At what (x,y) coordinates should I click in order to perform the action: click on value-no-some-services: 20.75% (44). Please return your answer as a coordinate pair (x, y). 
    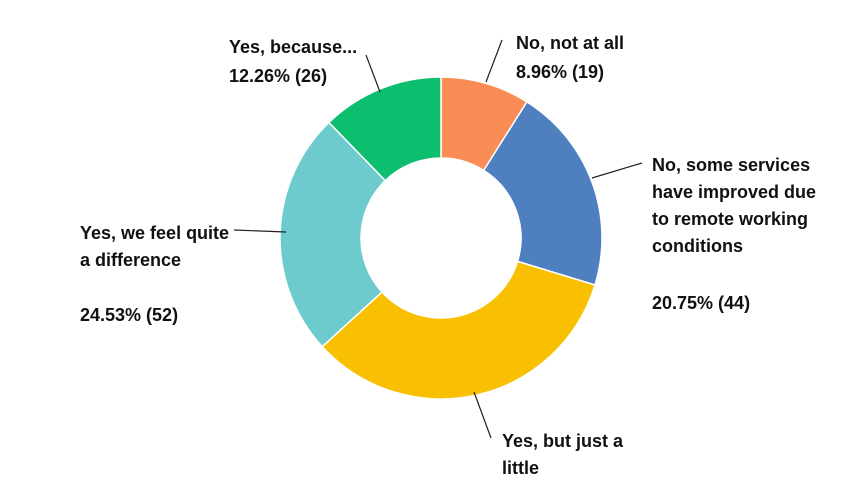
    Looking at the image, I should click on (701, 303).